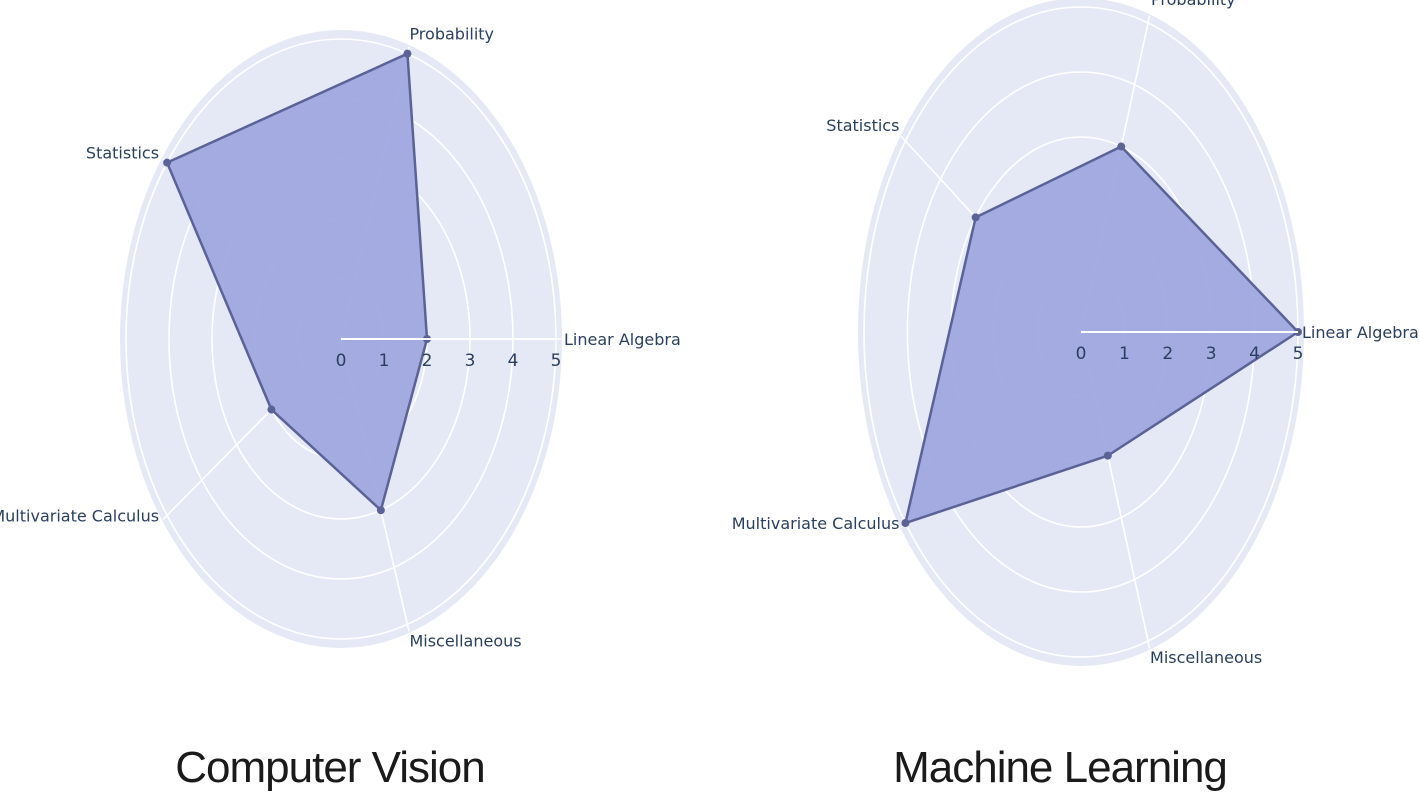 This screenshot has height=799, width=1419. I want to click on chart-title-computer-vision: Computer Vision, so click(330, 767).